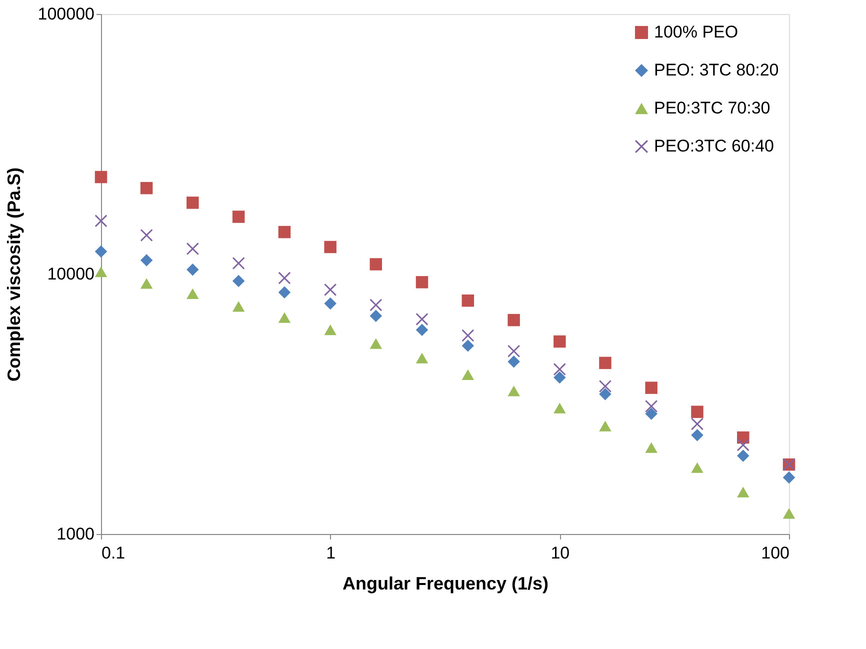 The width and height of the screenshot is (866, 649). What do you see at coordinates (775, 553) in the screenshot?
I see `x-tick-label: 100` at bounding box center [775, 553].